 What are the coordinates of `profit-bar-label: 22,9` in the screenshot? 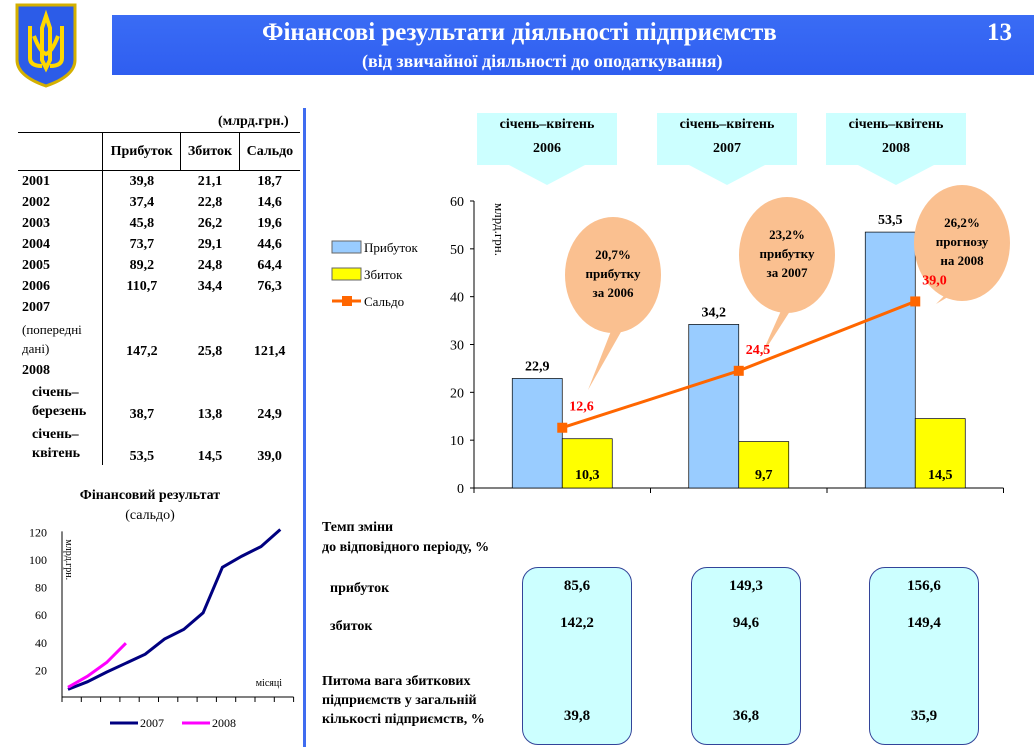 It's located at (537, 366).